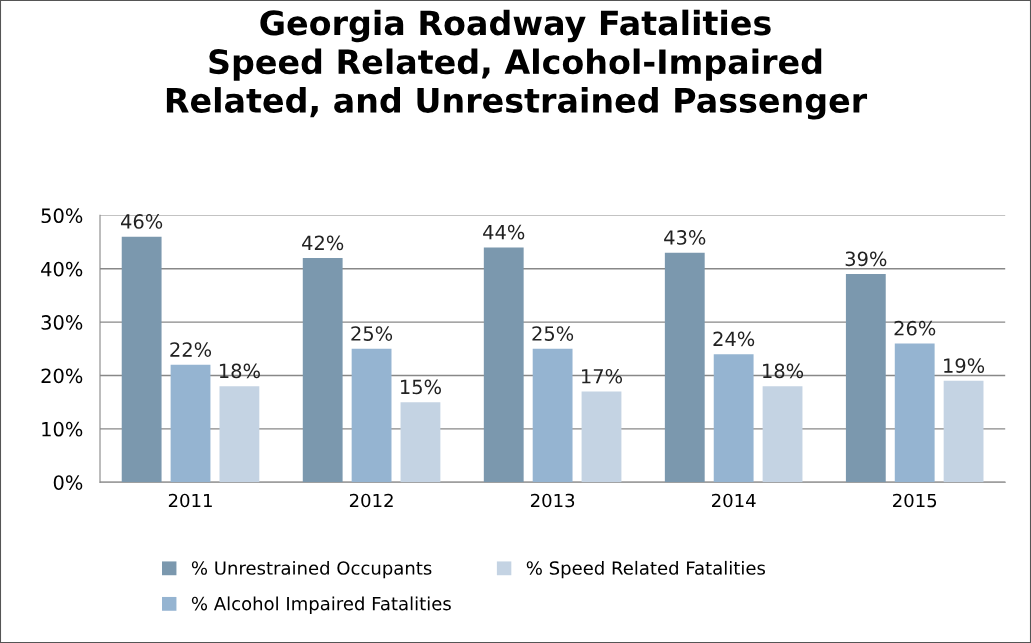 This screenshot has width=1031, height=643. Describe the element at coordinates (734, 339) in the screenshot. I see `data-label: 24%` at that location.